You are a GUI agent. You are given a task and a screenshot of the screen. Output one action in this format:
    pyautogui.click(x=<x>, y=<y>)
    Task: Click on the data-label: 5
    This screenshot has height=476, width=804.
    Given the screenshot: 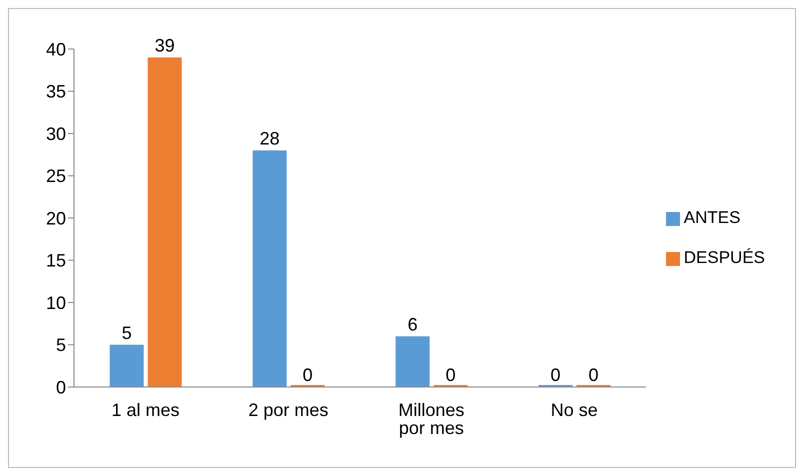 What is the action you would take?
    pyautogui.click(x=127, y=332)
    